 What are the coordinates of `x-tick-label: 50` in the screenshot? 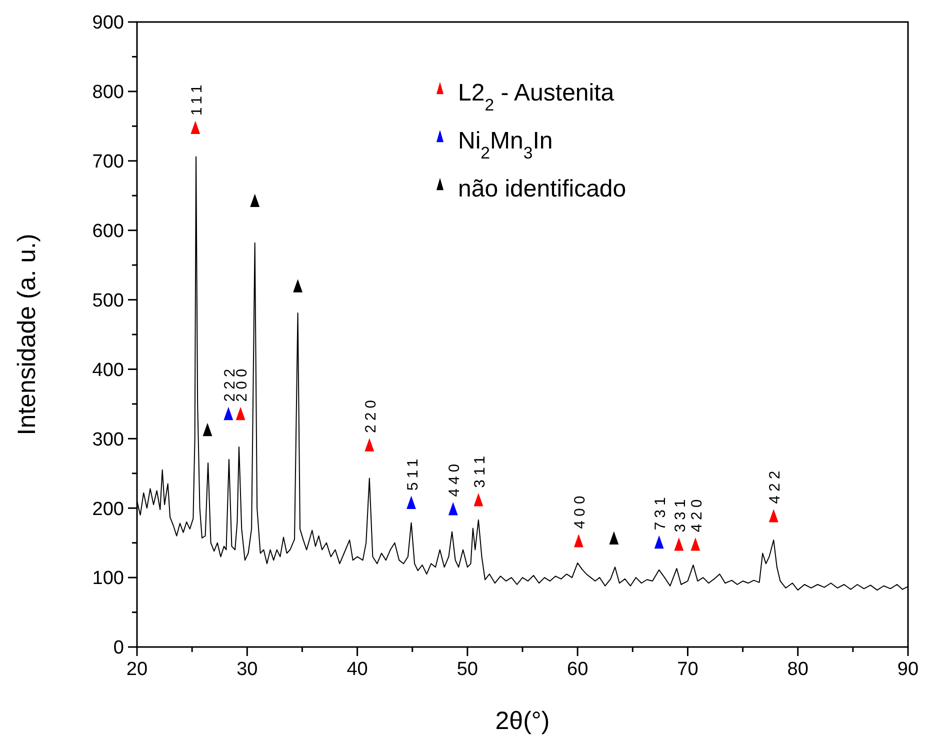 It's located at (467, 669).